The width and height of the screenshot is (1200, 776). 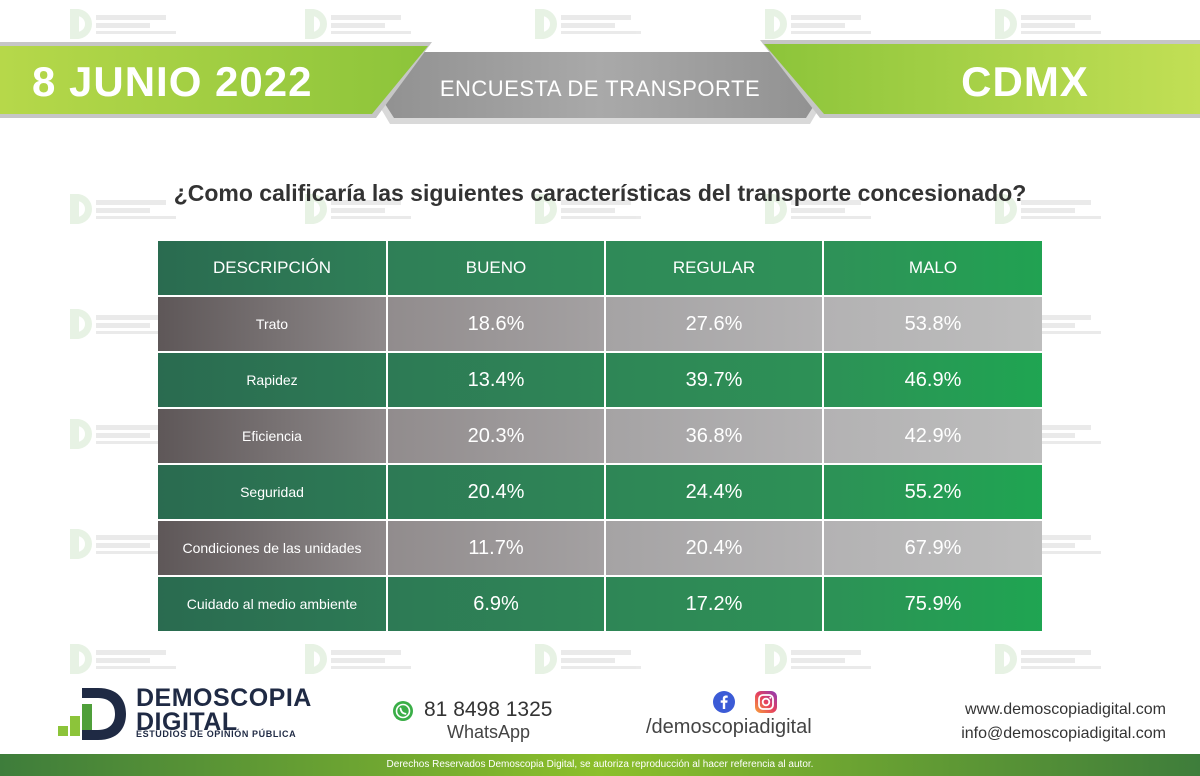 What do you see at coordinates (715, 268) in the screenshot?
I see `column-header-regular: REGULAR` at bounding box center [715, 268].